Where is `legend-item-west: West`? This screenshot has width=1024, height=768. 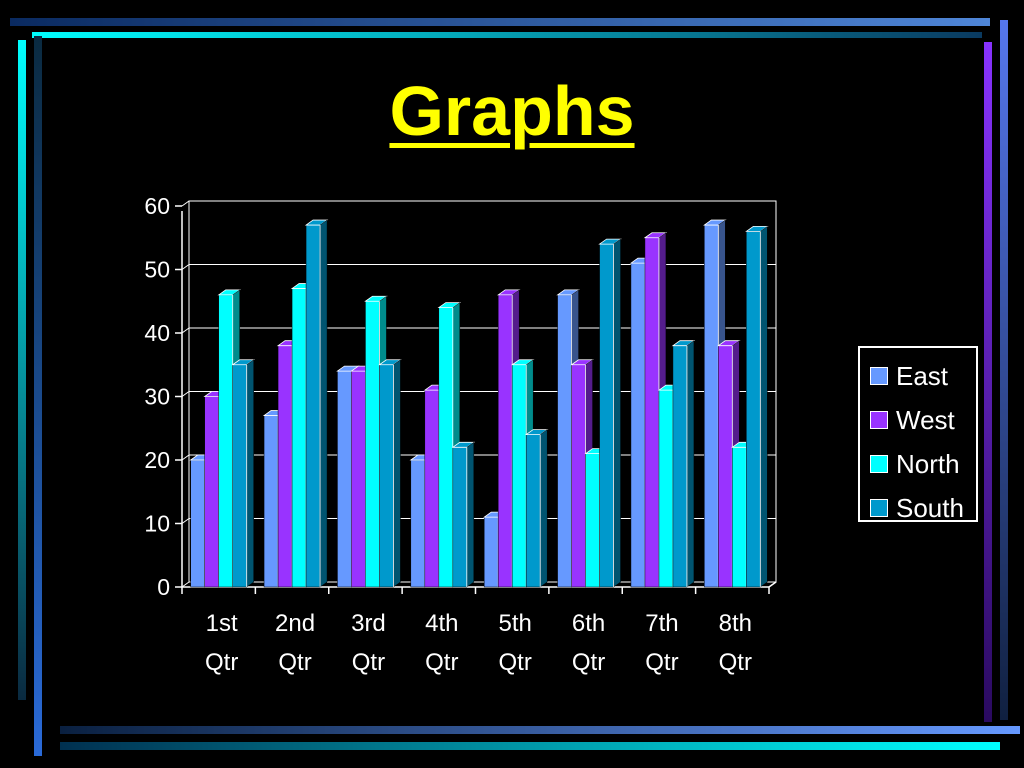 legend-item-west: West is located at coordinates (923, 420).